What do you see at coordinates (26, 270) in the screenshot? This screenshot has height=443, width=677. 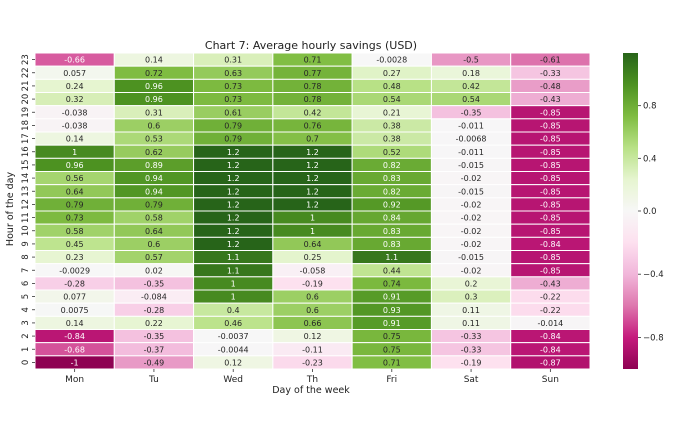 I see `y-tick-label: 7` at bounding box center [26, 270].